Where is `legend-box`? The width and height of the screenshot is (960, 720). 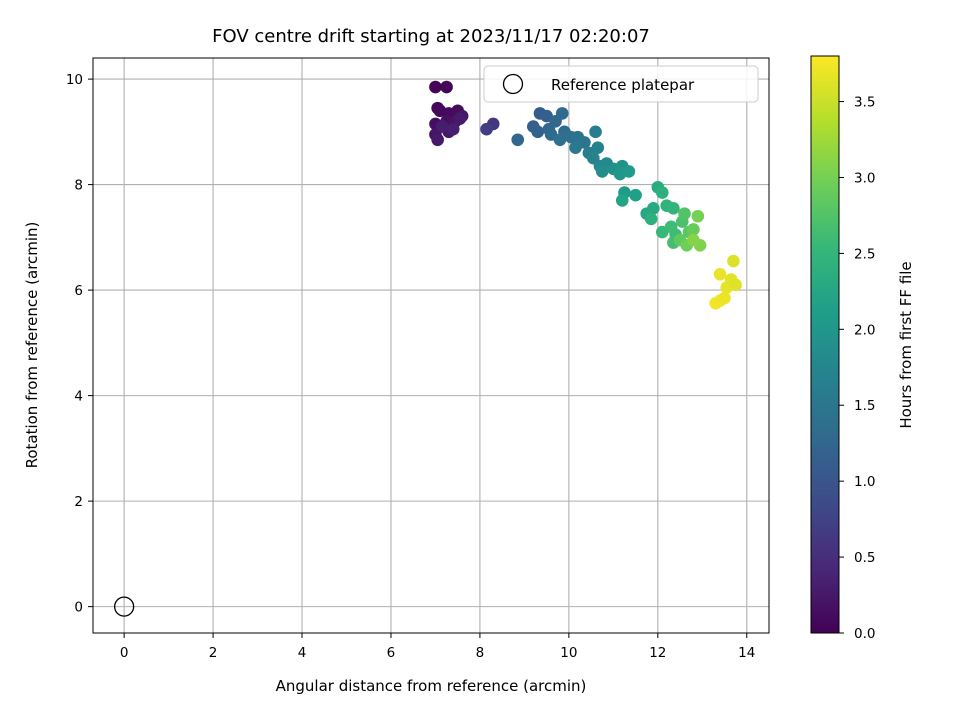 legend-box is located at coordinates (621, 84).